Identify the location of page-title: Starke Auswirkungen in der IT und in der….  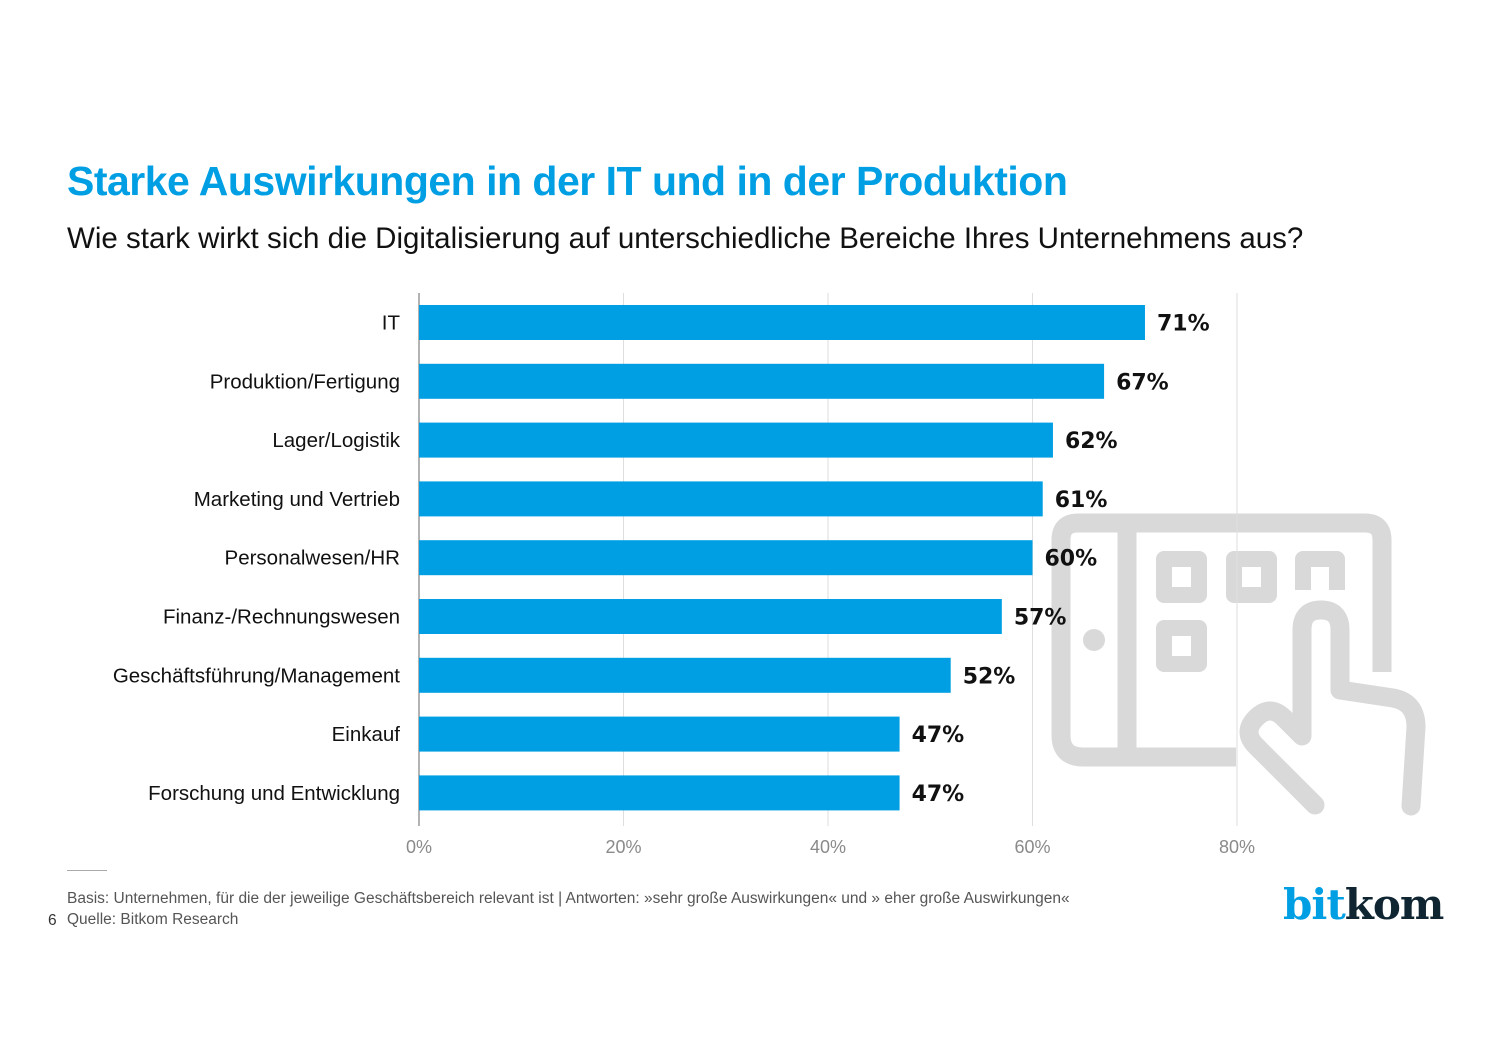
(567, 181).